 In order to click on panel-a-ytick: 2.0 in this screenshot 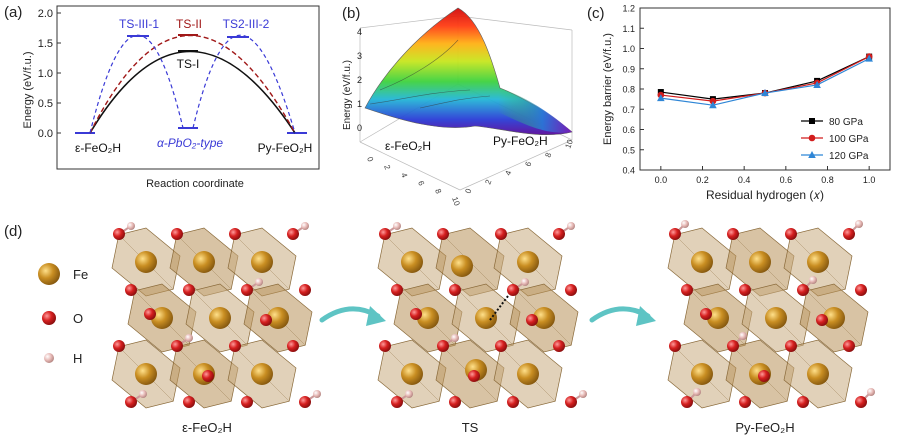, I will do `click(45, 14)`.